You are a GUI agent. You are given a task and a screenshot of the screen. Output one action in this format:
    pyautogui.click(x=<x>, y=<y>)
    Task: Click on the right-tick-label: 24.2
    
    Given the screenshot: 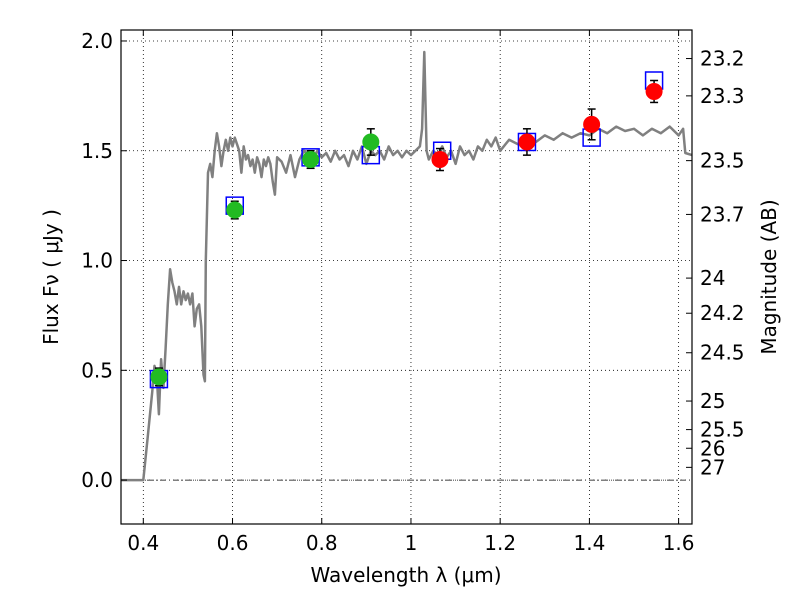 What is the action you would take?
    pyautogui.click(x=722, y=313)
    